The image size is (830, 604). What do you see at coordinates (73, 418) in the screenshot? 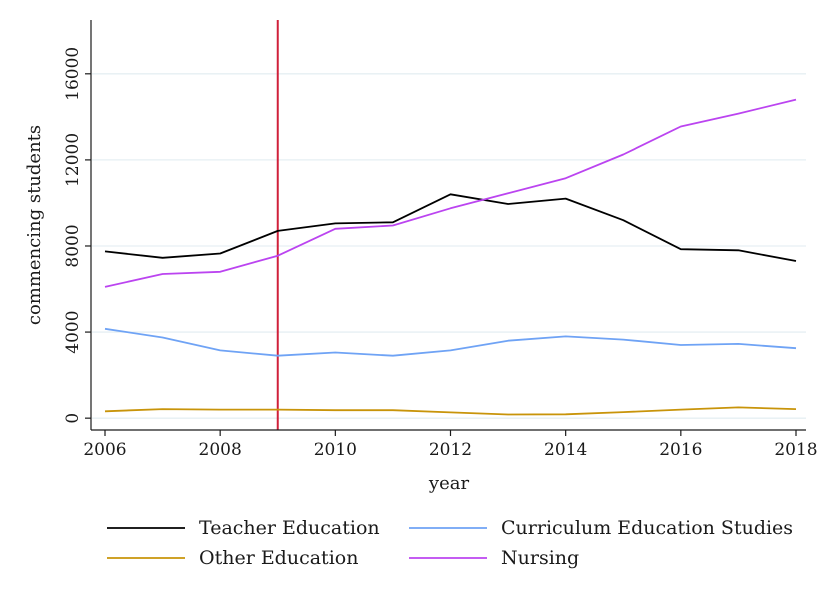
I see `y-tick-label: 0` at bounding box center [73, 418].